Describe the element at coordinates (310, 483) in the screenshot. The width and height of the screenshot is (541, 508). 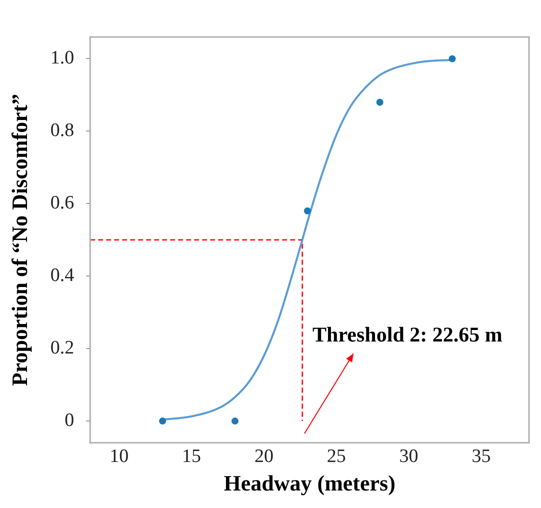
I see `x-axis-title: Headway (meters)` at that location.